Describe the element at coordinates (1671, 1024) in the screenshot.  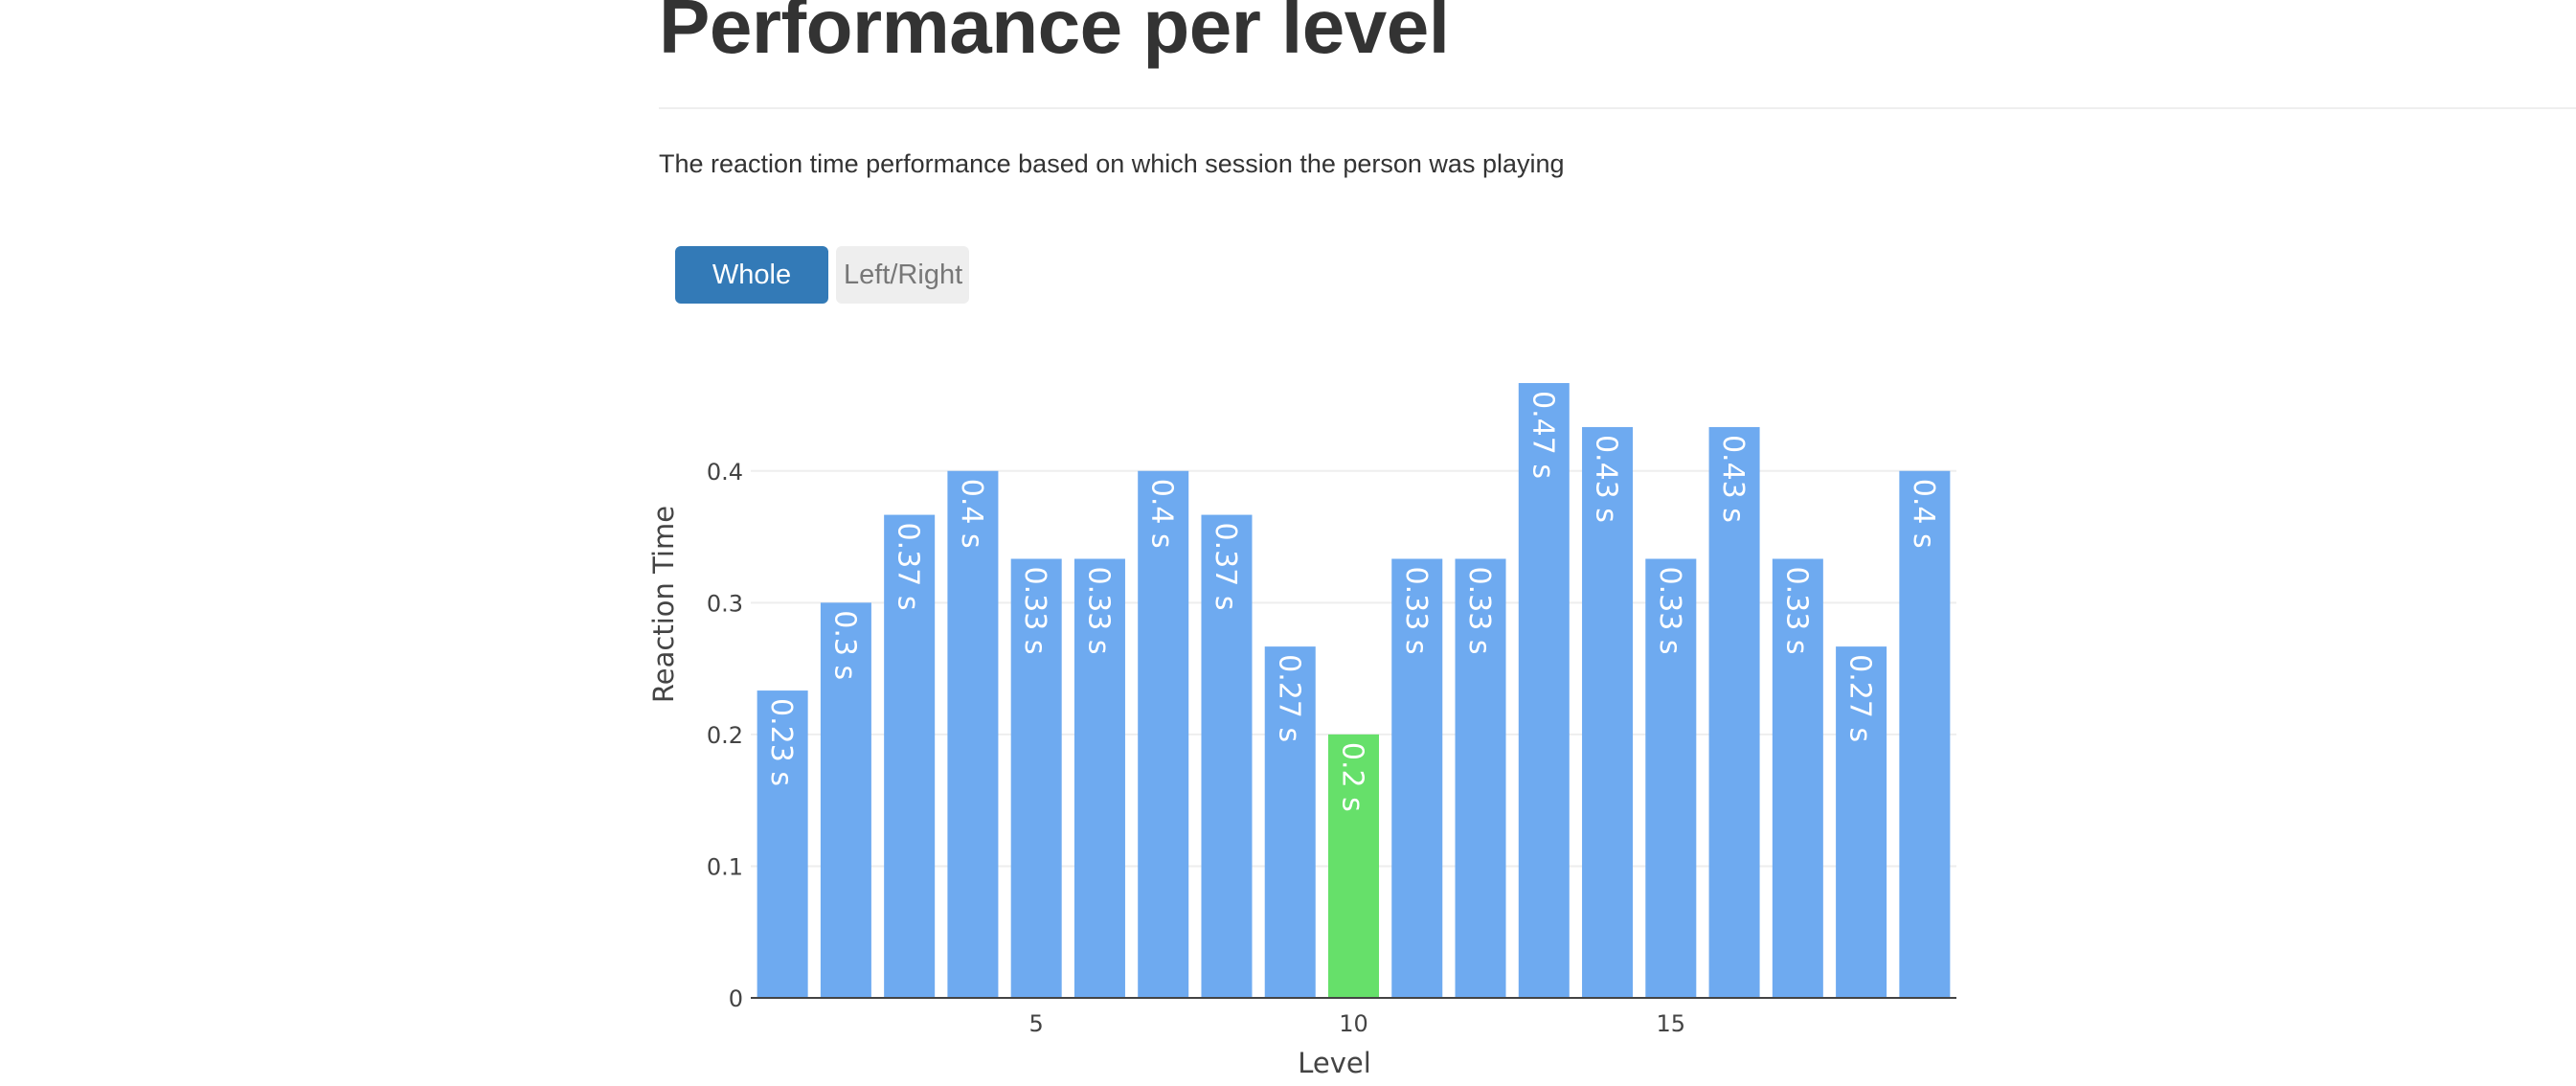
I see `x-tick-label: 15` at that location.